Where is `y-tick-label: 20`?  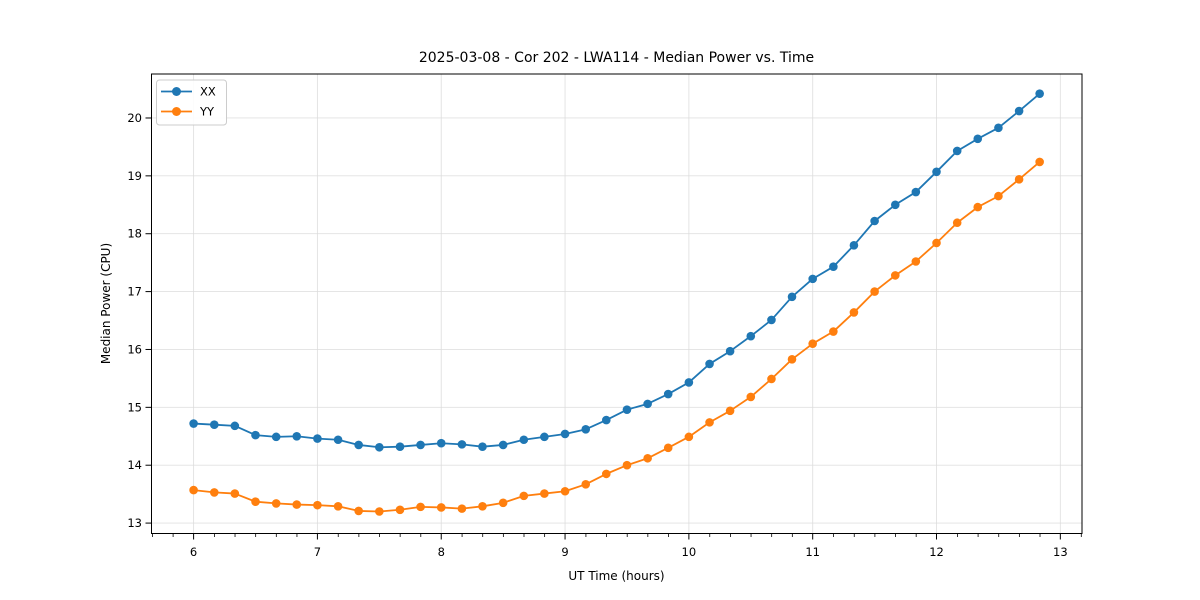
y-tick-label: 20 is located at coordinates (134, 118).